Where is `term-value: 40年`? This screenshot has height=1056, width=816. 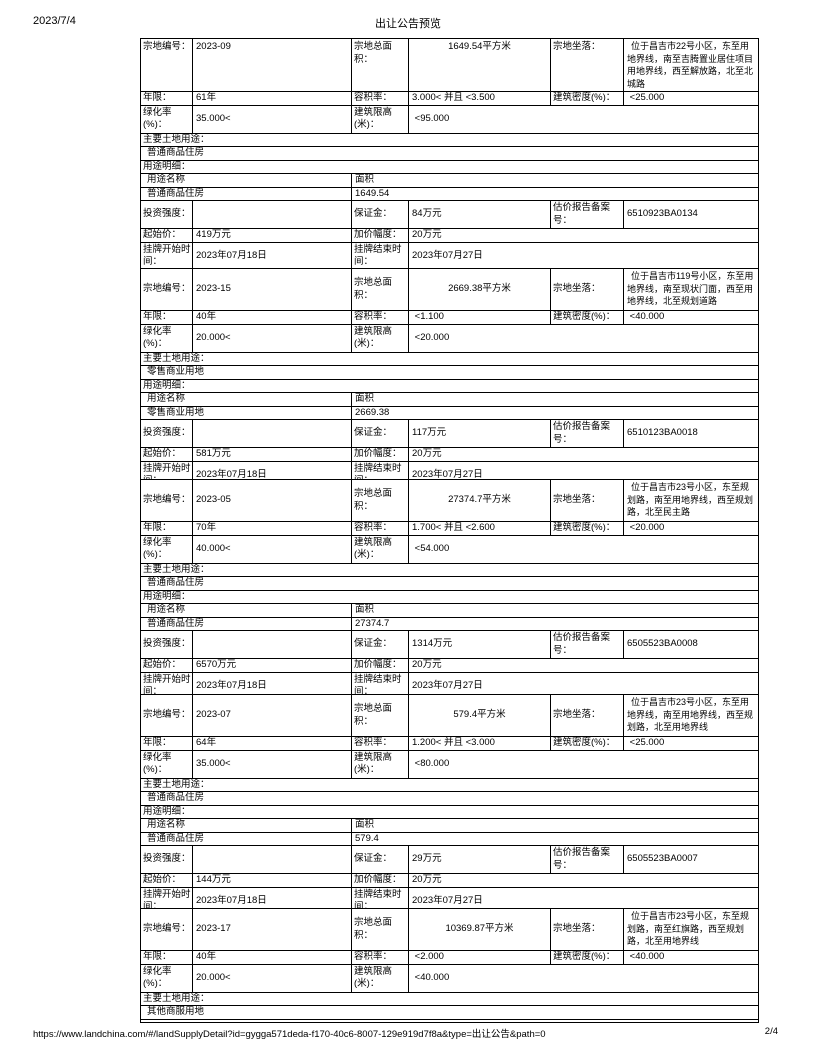
term-value: 40年 is located at coordinates (272, 317).